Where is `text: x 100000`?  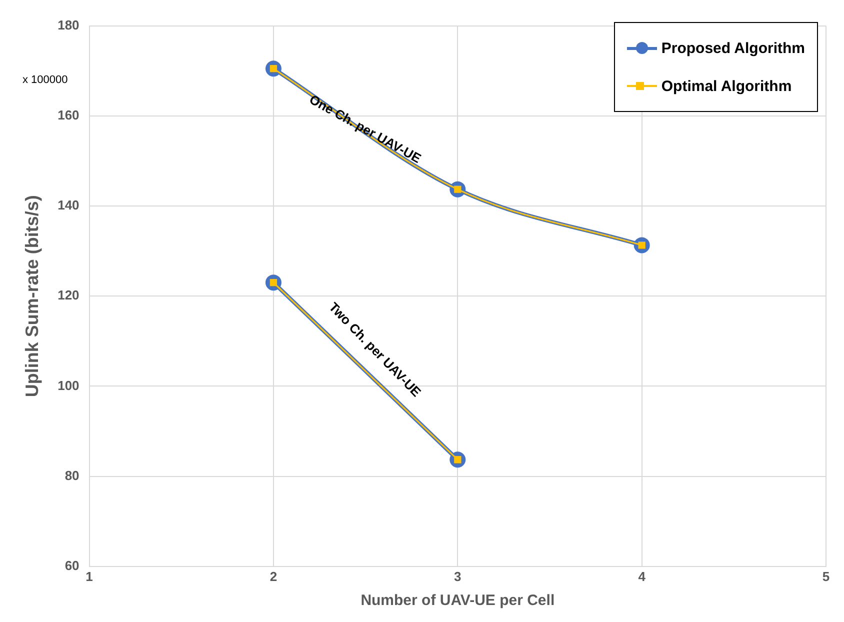
text: x 100000 is located at coordinates (45, 80).